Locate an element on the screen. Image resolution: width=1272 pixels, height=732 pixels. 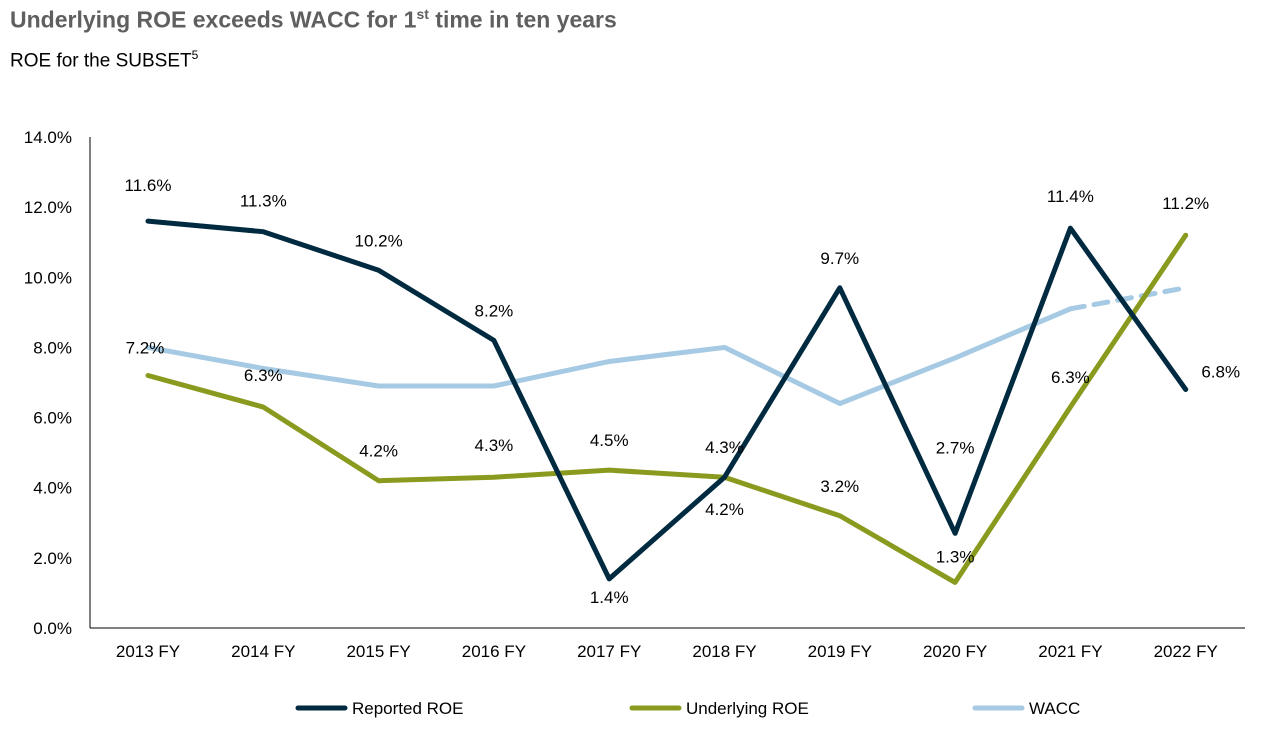
y-tick-label: 12.0% is located at coordinates (48, 207).